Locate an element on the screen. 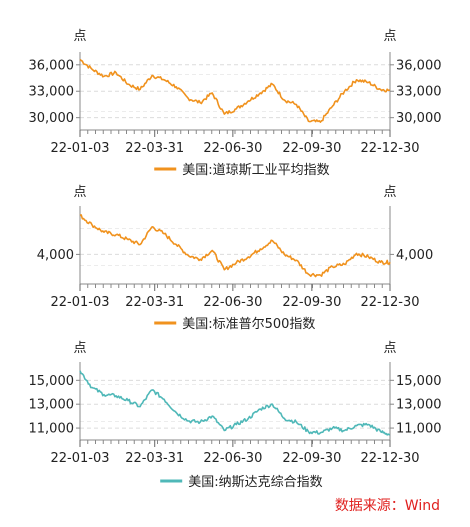 This screenshot has width=470, height=527. y-tick-label-left: 36,000 is located at coordinates (52, 65).